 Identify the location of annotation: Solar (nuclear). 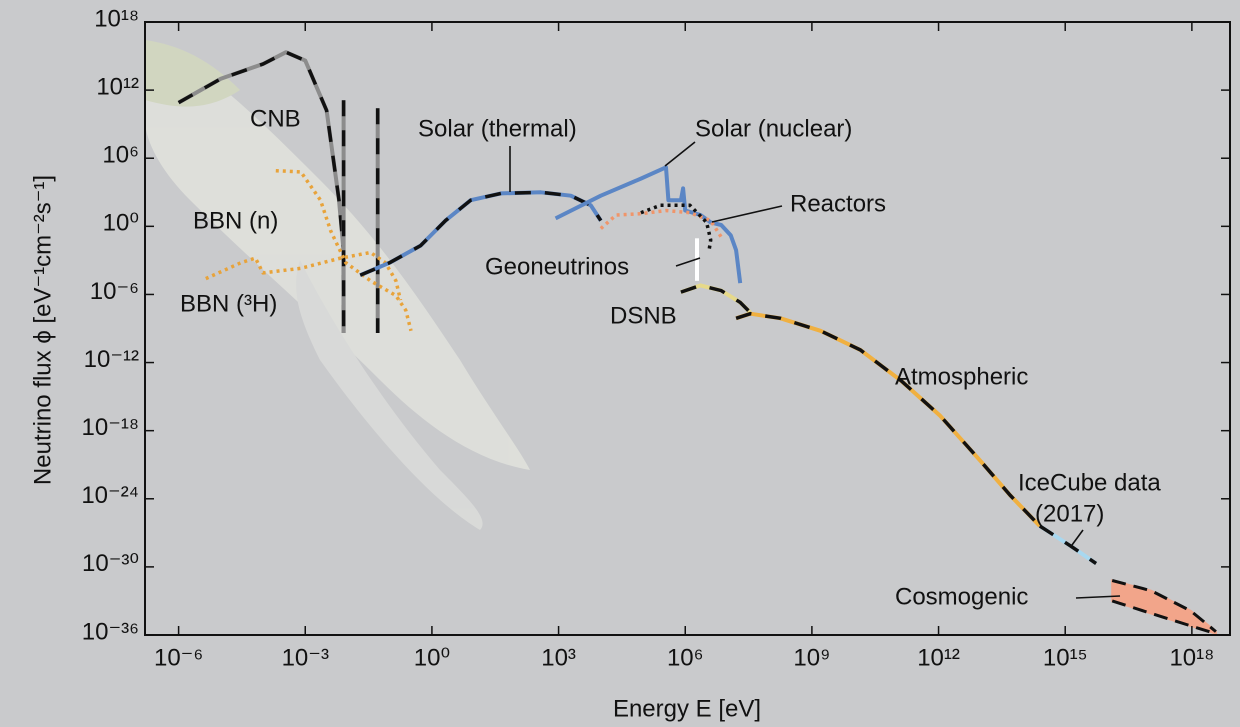
(773, 128).